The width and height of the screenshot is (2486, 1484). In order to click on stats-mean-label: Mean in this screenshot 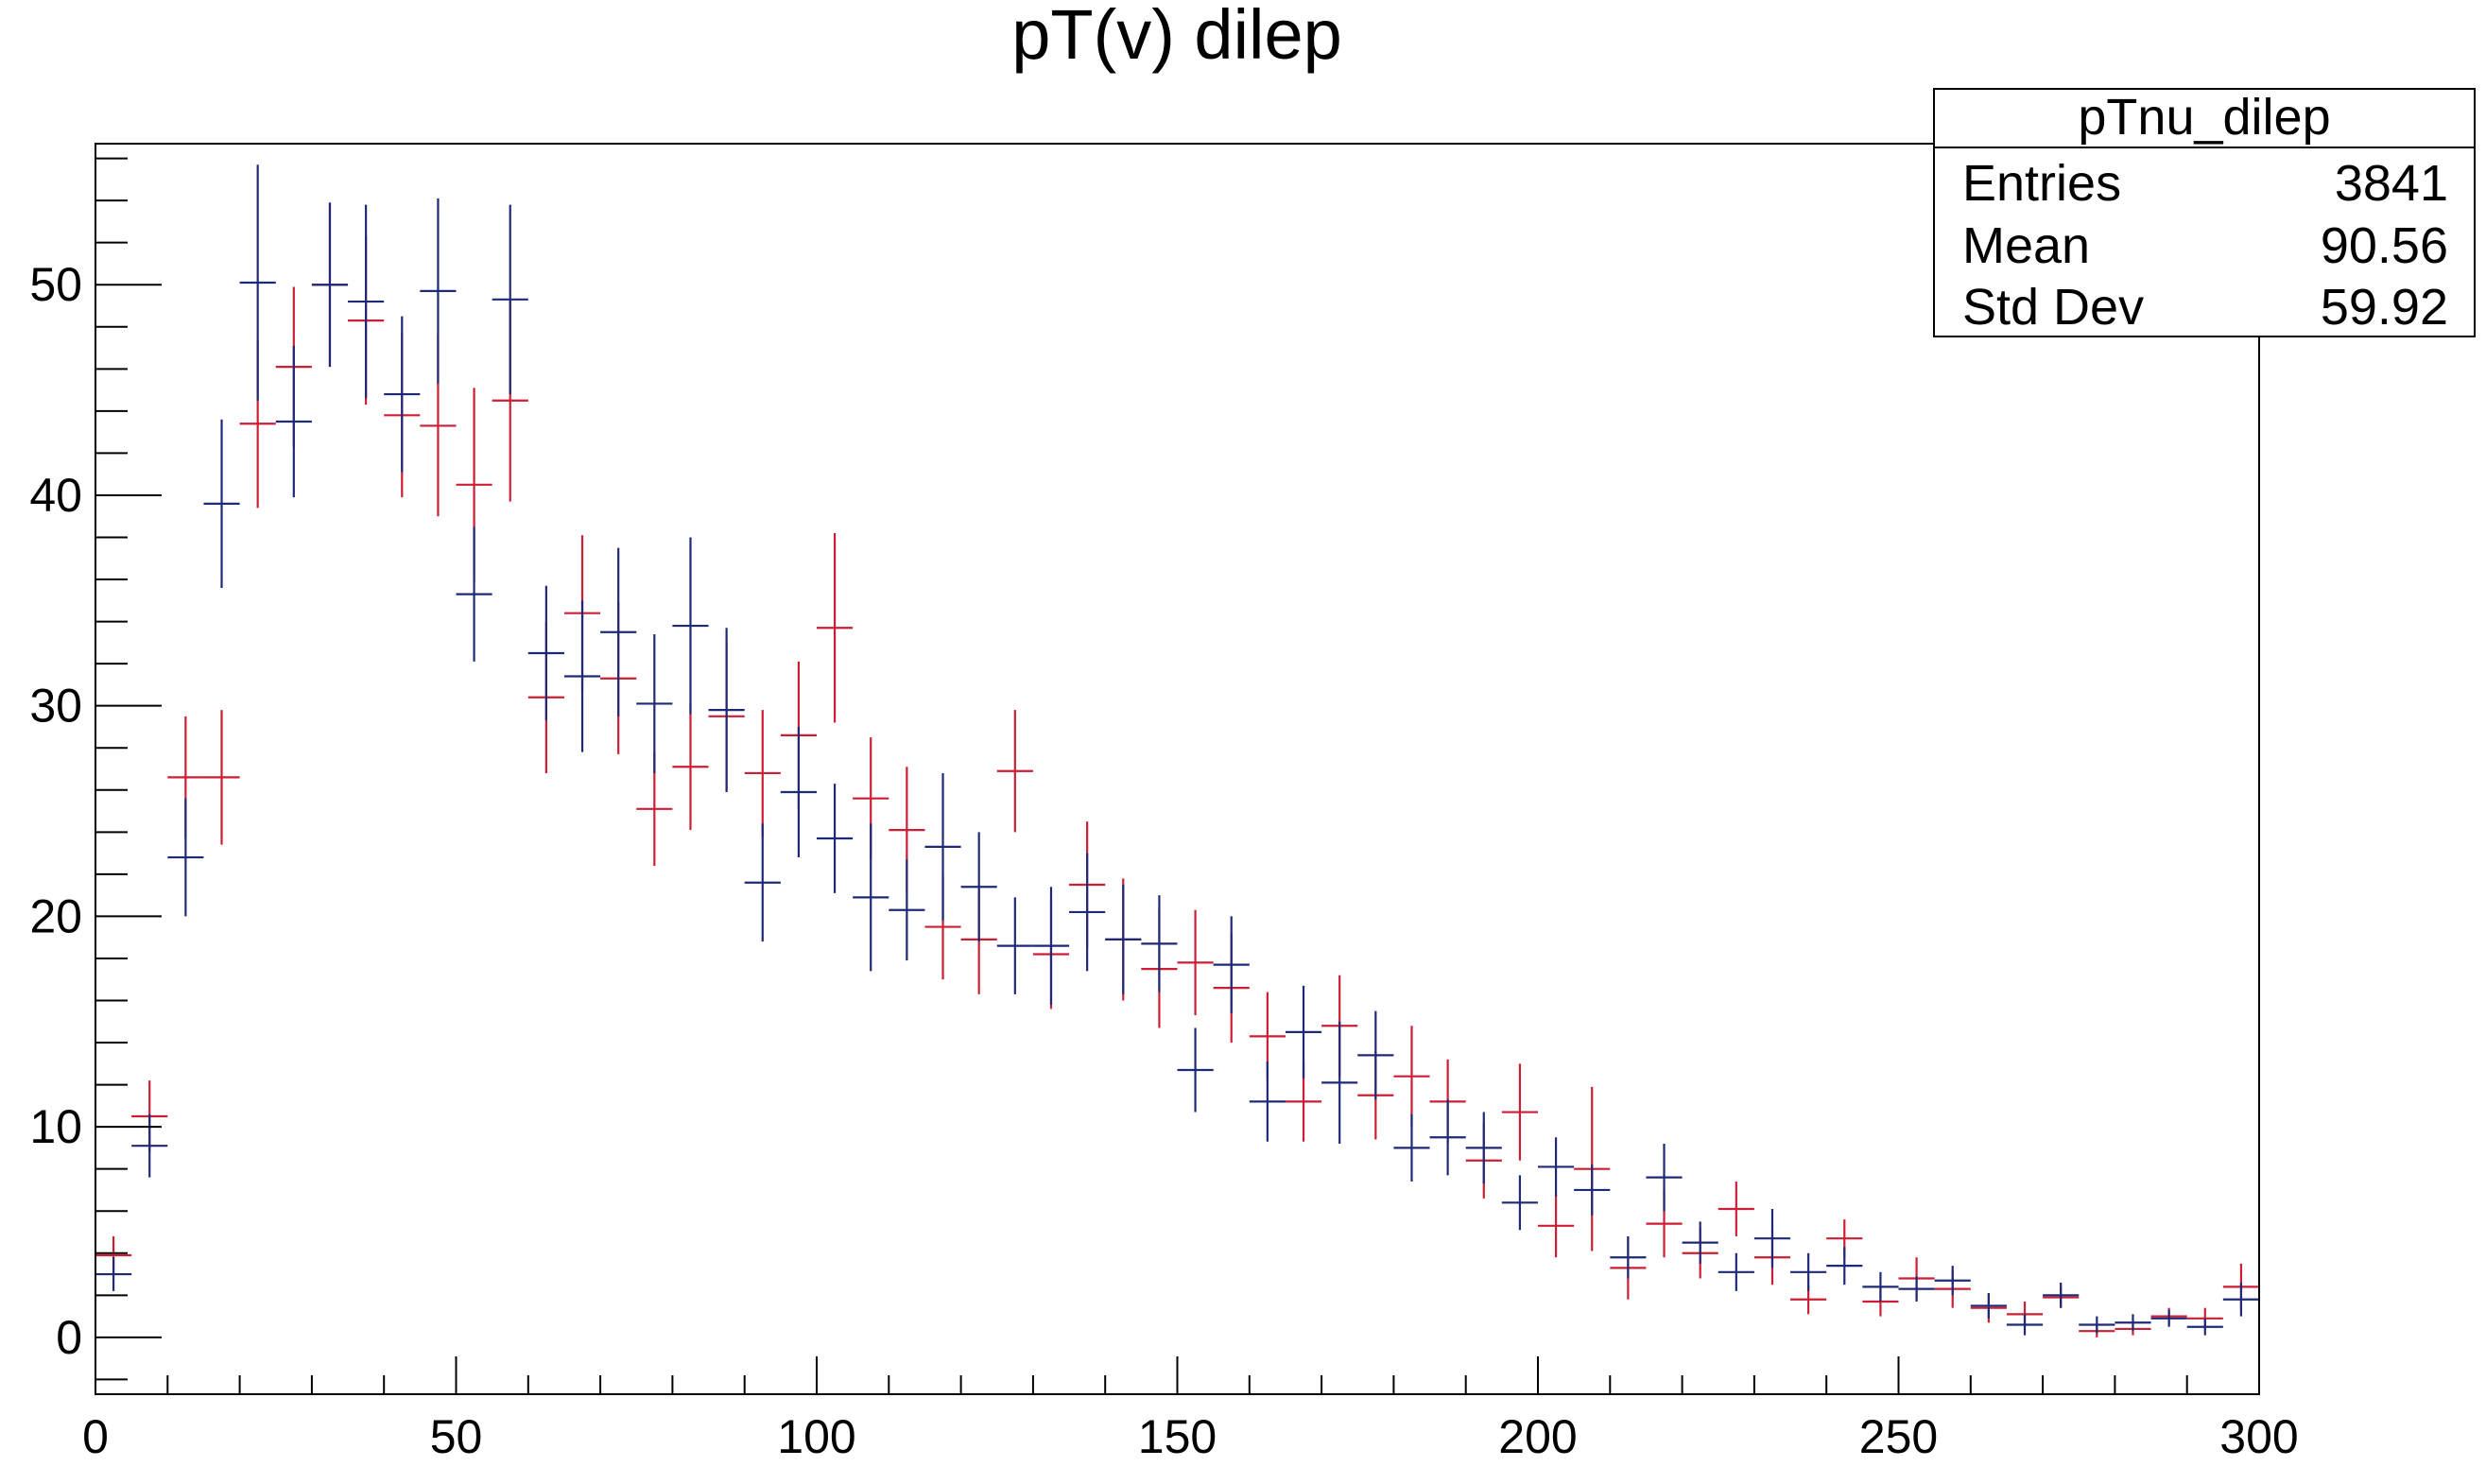, I will do `click(2026, 245)`.